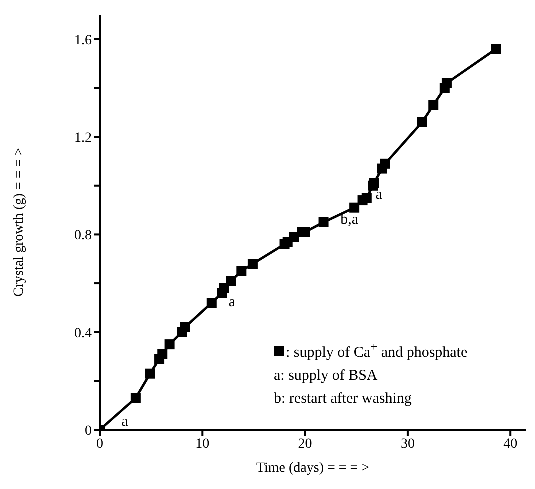 This screenshot has height=489, width=535. I want to click on y-tick-label: 1.2, so click(83, 138).